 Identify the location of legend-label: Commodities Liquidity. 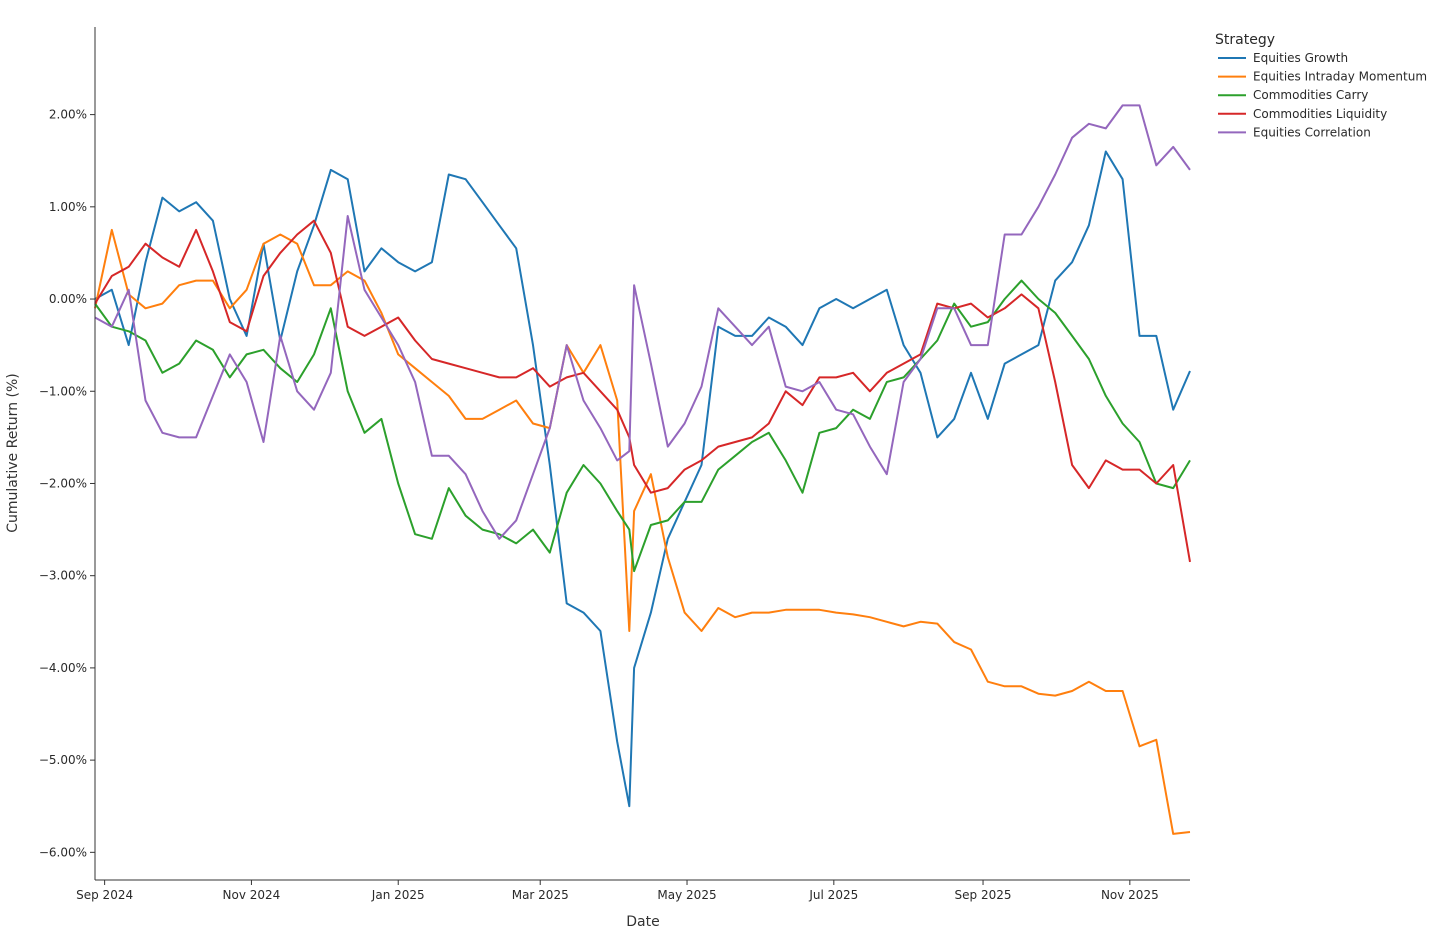
(1320, 114).